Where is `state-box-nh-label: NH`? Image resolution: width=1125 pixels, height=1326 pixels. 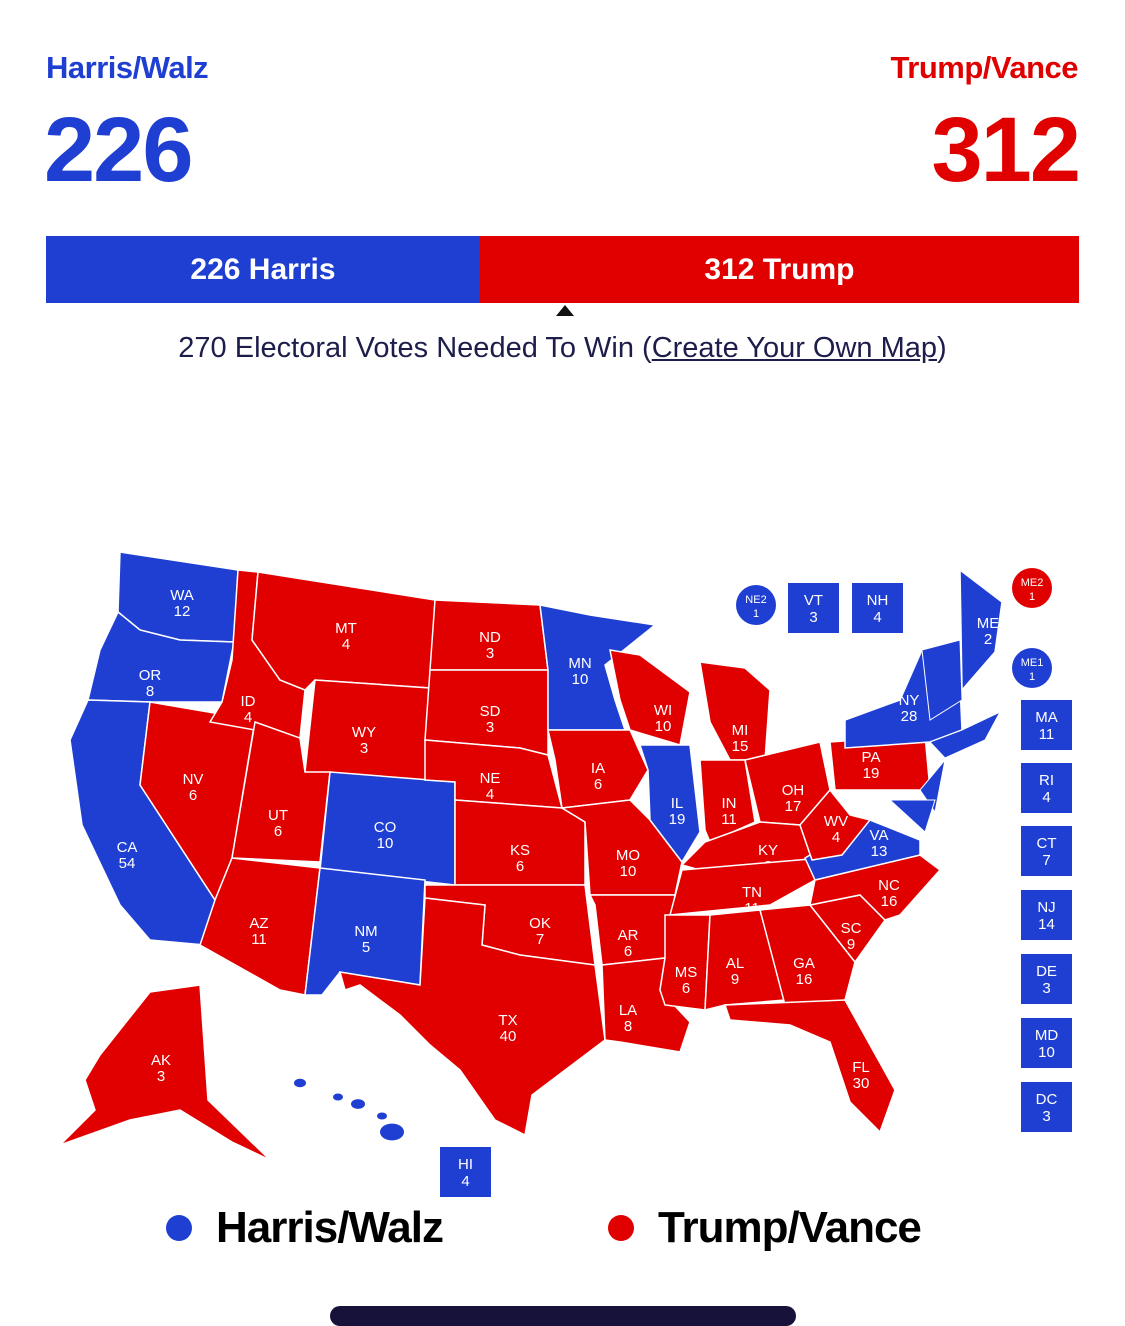 state-box-nh-label: NH is located at coordinates (878, 600).